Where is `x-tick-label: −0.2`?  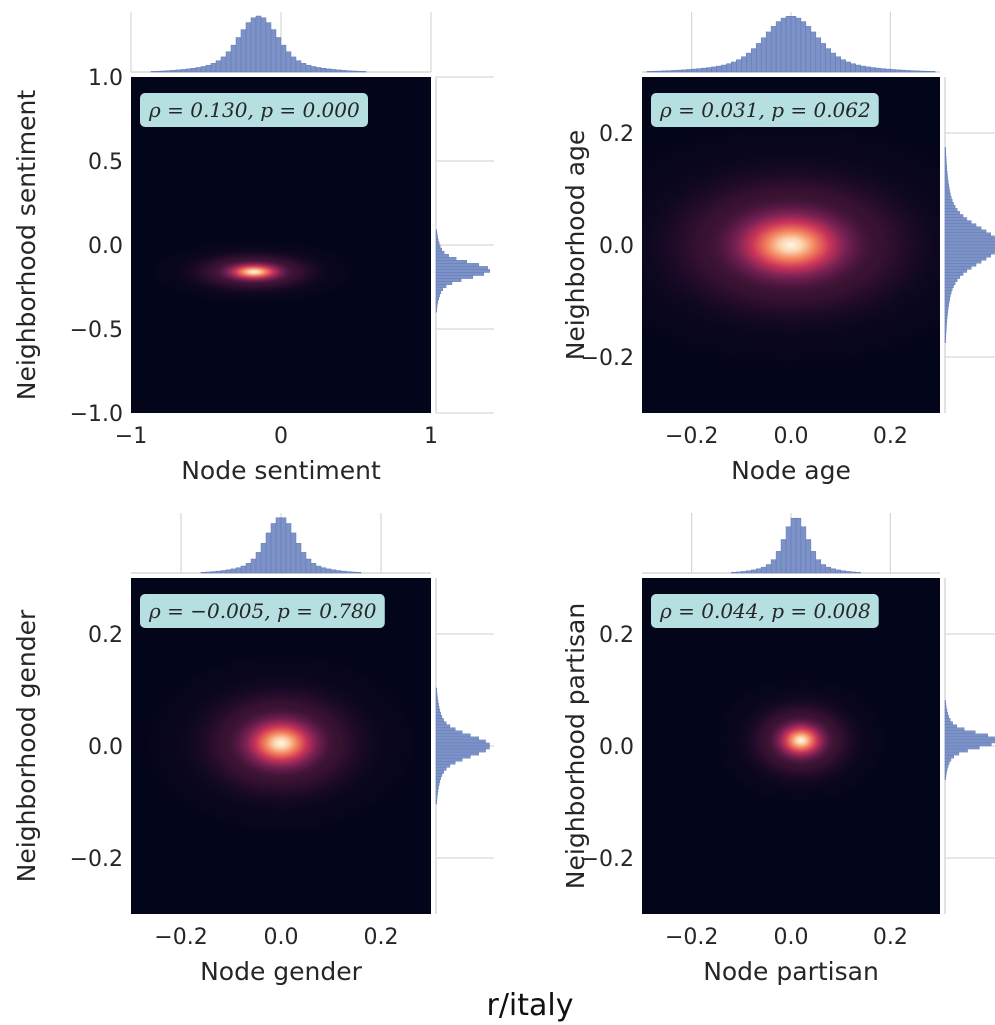
x-tick-label: −0.2 is located at coordinates (691, 937).